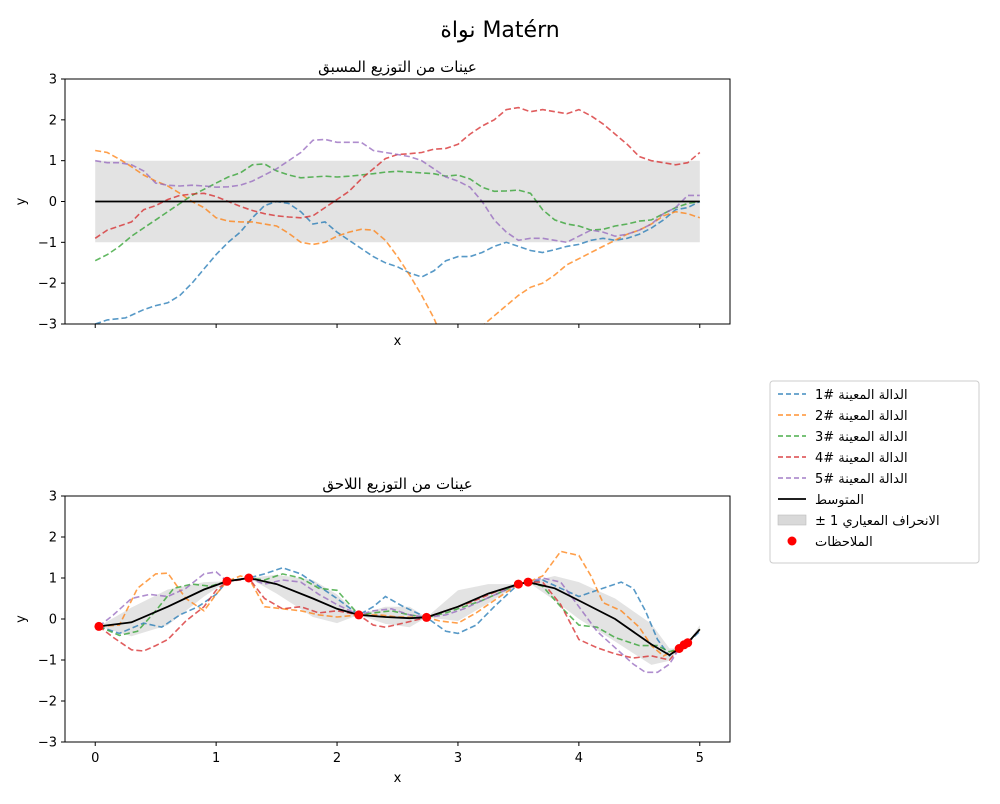 The image size is (1000, 804). Describe the element at coordinates (95, 758) in the screenshot. I see `x-tick-label: 0` at that location.